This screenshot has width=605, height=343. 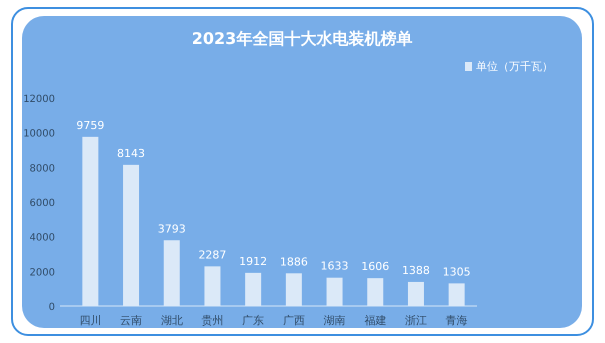 I want to click on data-label: 1633, so click(x=334, y=266).